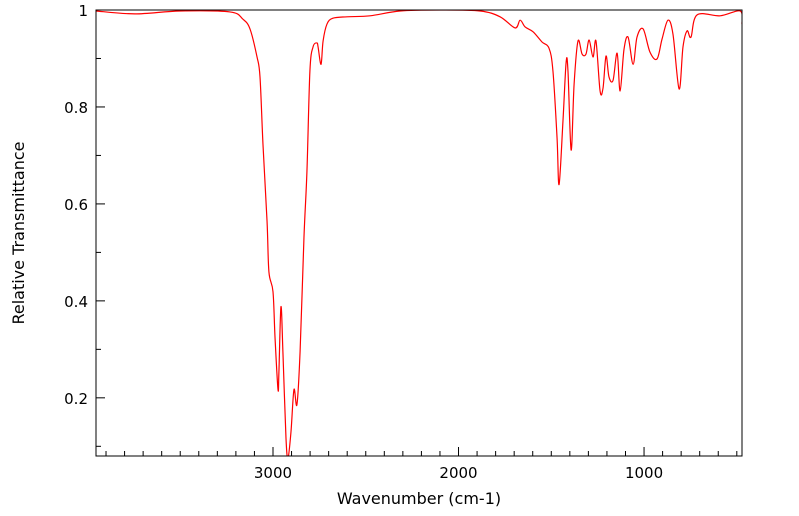 The width and height of the screenshot is (799, 516). What do you see at coordinates (83, 11) in the screenshot?
I see `y-tick-label: 1` at bounding box center [83, 11].